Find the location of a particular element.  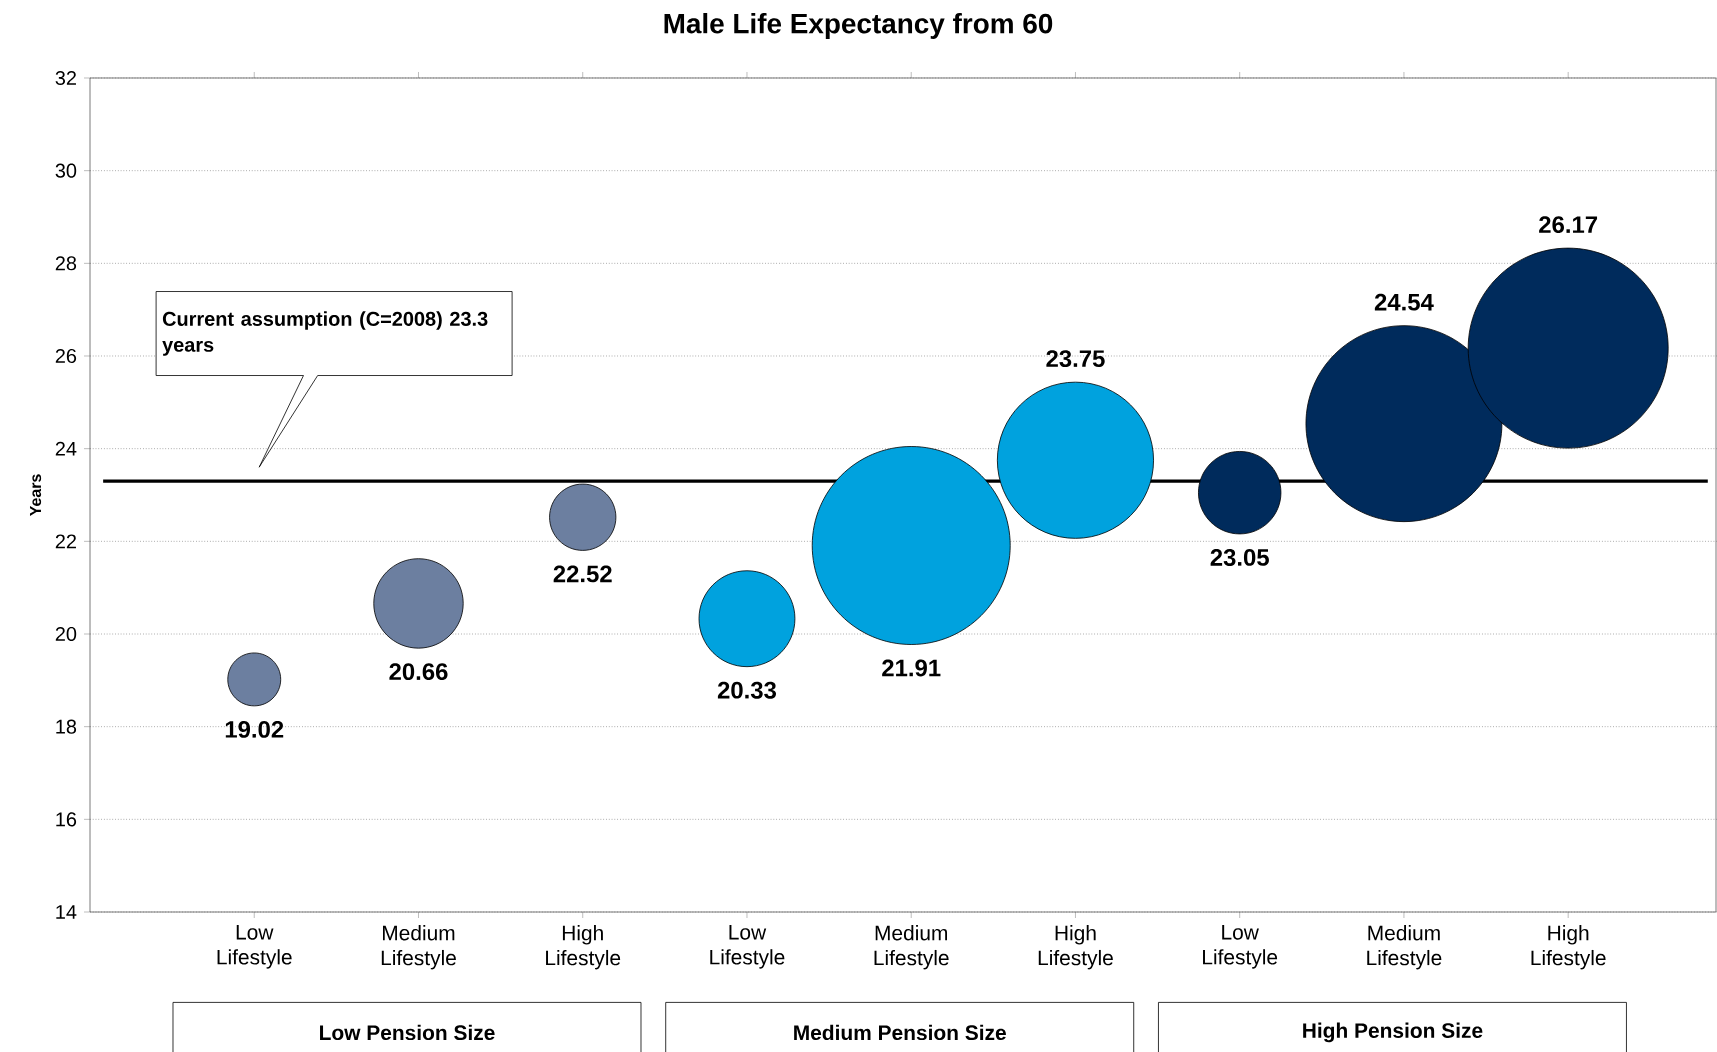

y-tick-label: 26 is located at coordinates (66, 356).